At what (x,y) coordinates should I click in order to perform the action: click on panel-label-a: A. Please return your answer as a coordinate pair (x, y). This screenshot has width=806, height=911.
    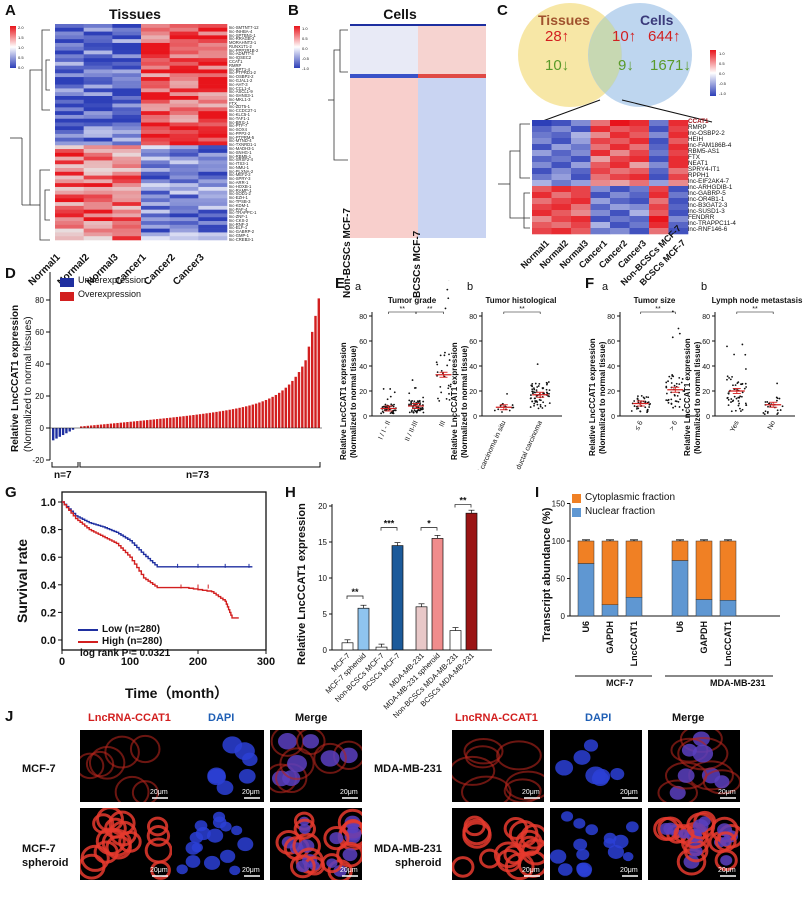
    Looking at the image, I should click on (10, 10).